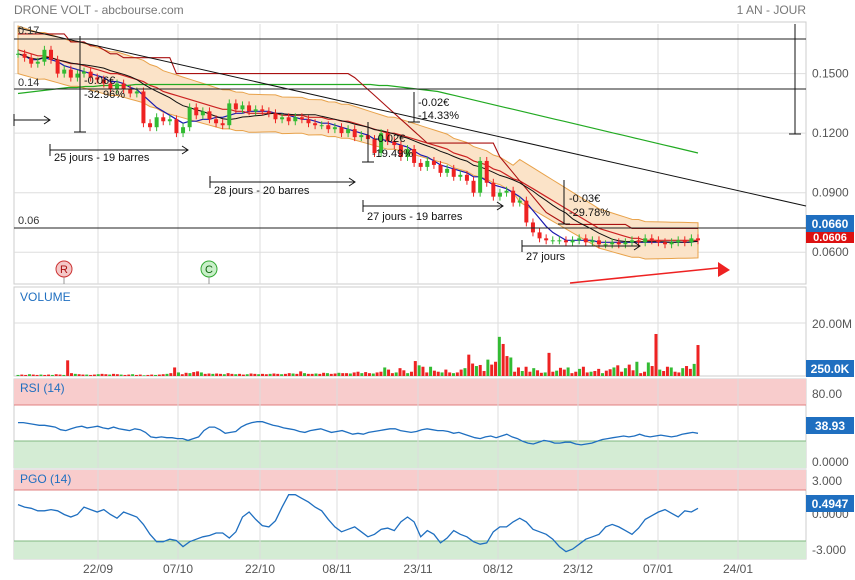  I want to click on x-tick-label: 08/11, so click(336, 569).